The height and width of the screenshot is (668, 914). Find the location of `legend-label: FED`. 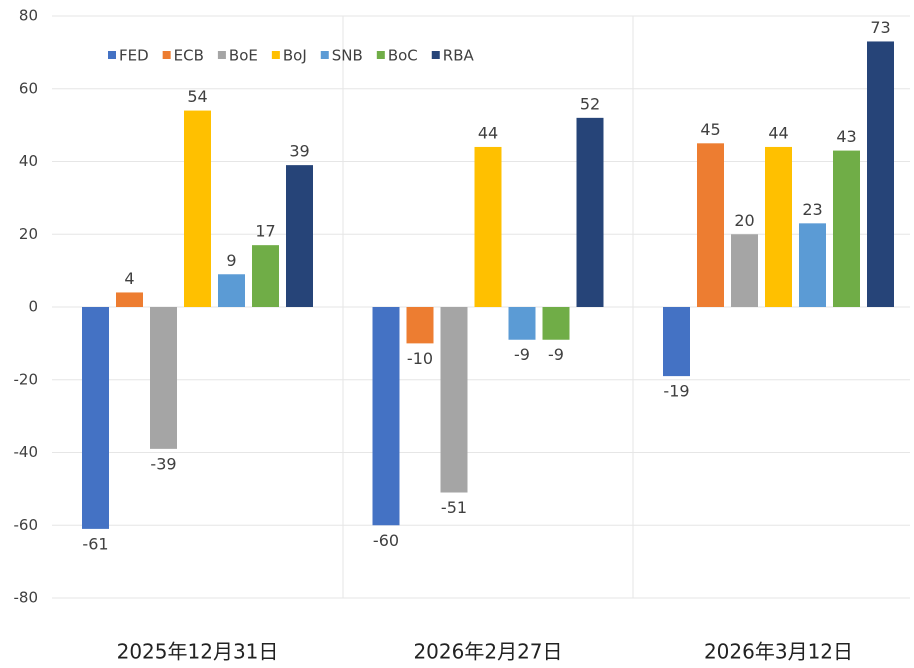

legend-label: FED is located at coordinates (134, 56).